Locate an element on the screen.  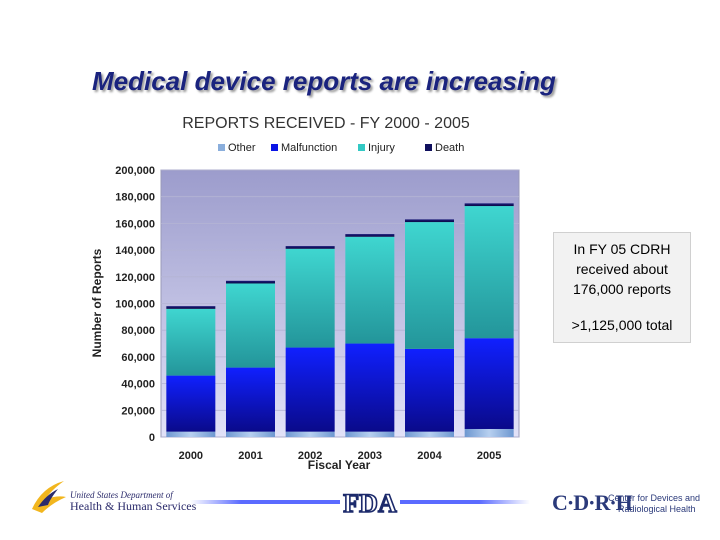
legend-swatch-injury is located at coordinates (361, 147).